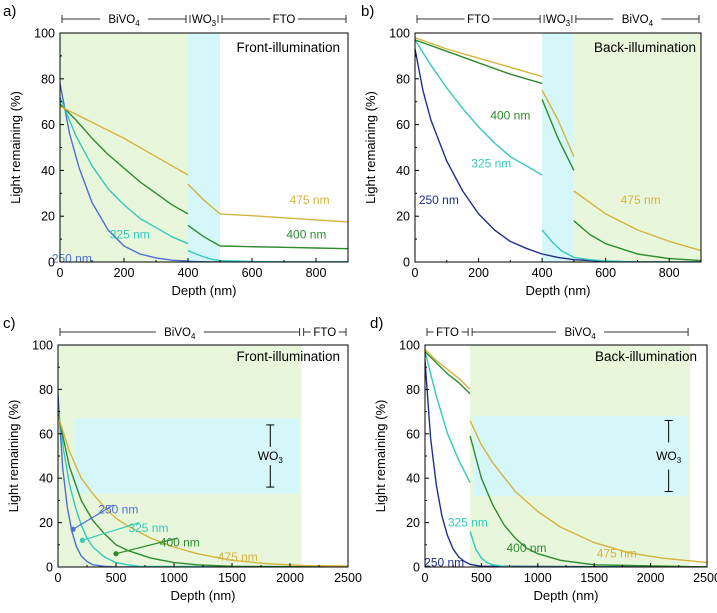  What do you see at coordinates (130, 235) in the screenshot?
I see `series-label-325-nm: 325 nm` at bounding box center [130, 235].